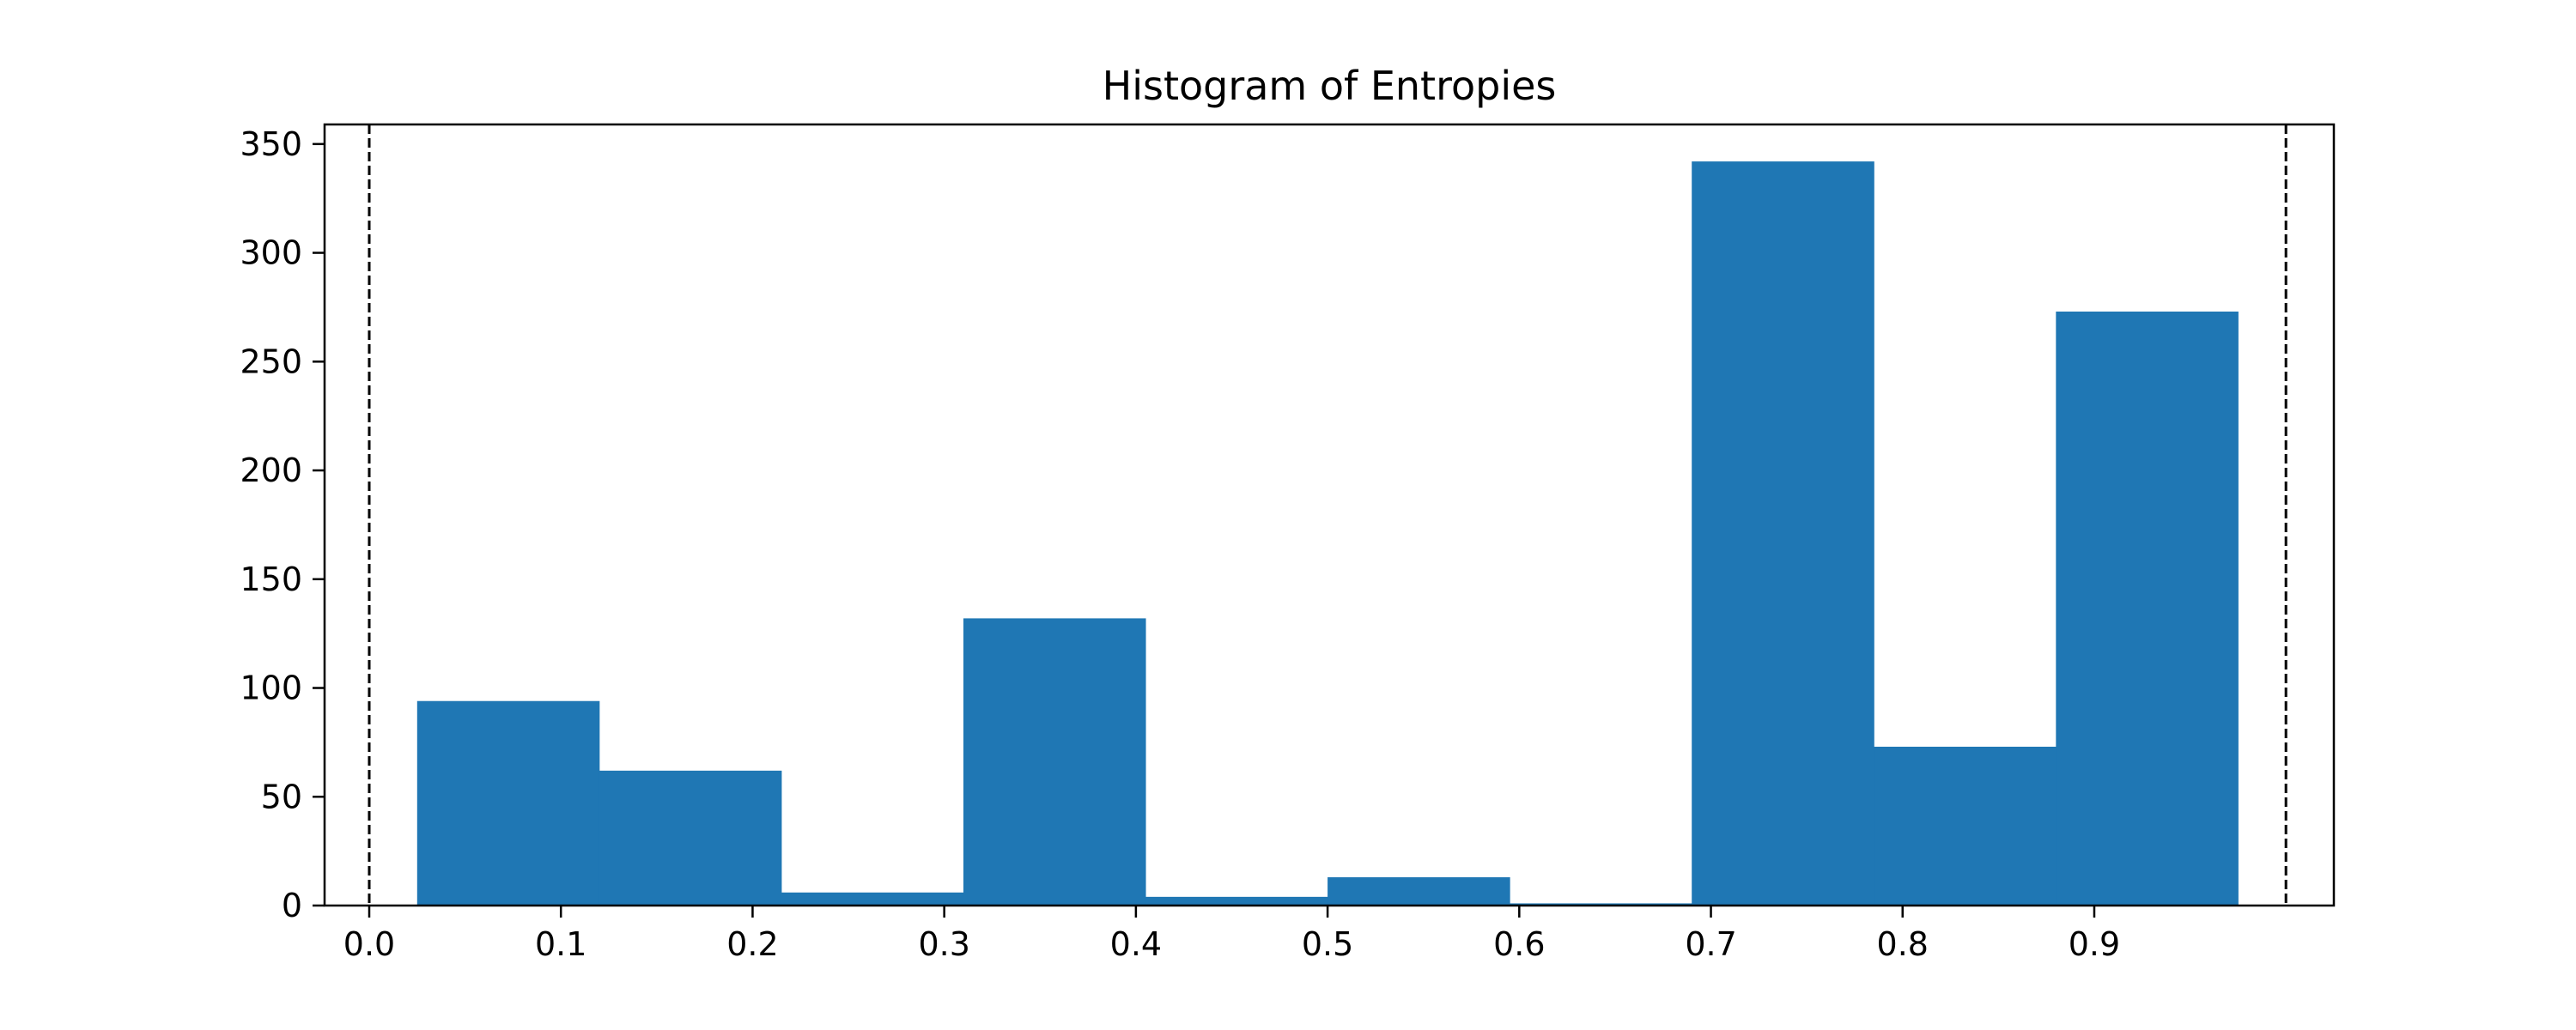 This screenshot has width=2576, height=1030. Describe the element at coordinates (1327, 944) in the screenshot. I see `x-tick-label: 0.5` at that location.